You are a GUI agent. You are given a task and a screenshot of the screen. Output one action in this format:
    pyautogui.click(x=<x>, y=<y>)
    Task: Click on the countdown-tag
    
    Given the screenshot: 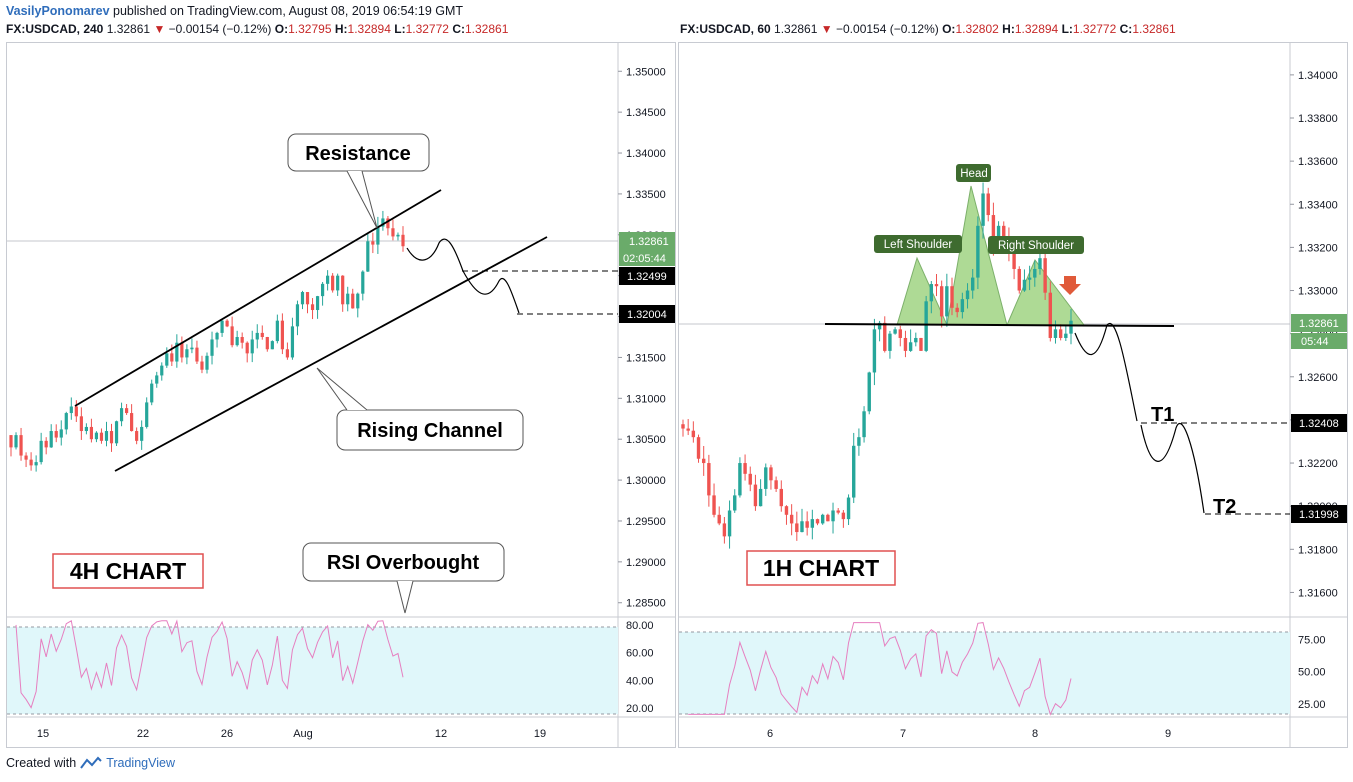 What is the action you would take?
    pyautogui.click(x=647, y=258)
    